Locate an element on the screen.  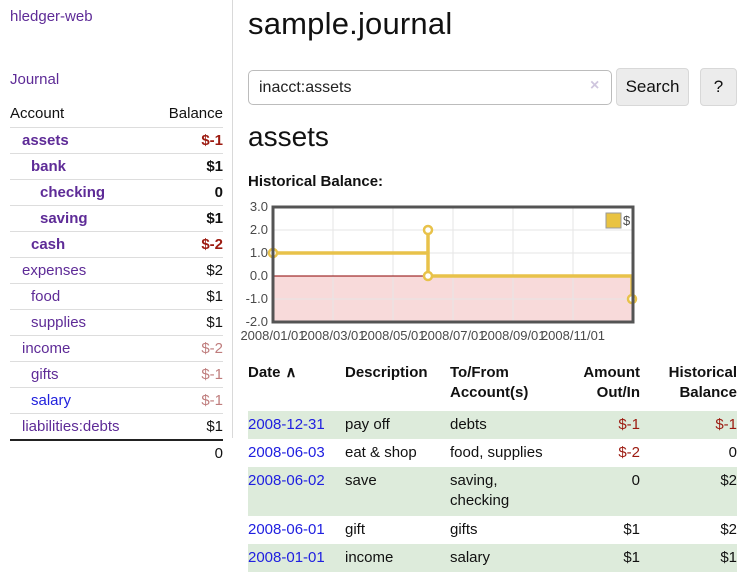
sidebar-item-journal: Journal is located at coordinates (35, 79).